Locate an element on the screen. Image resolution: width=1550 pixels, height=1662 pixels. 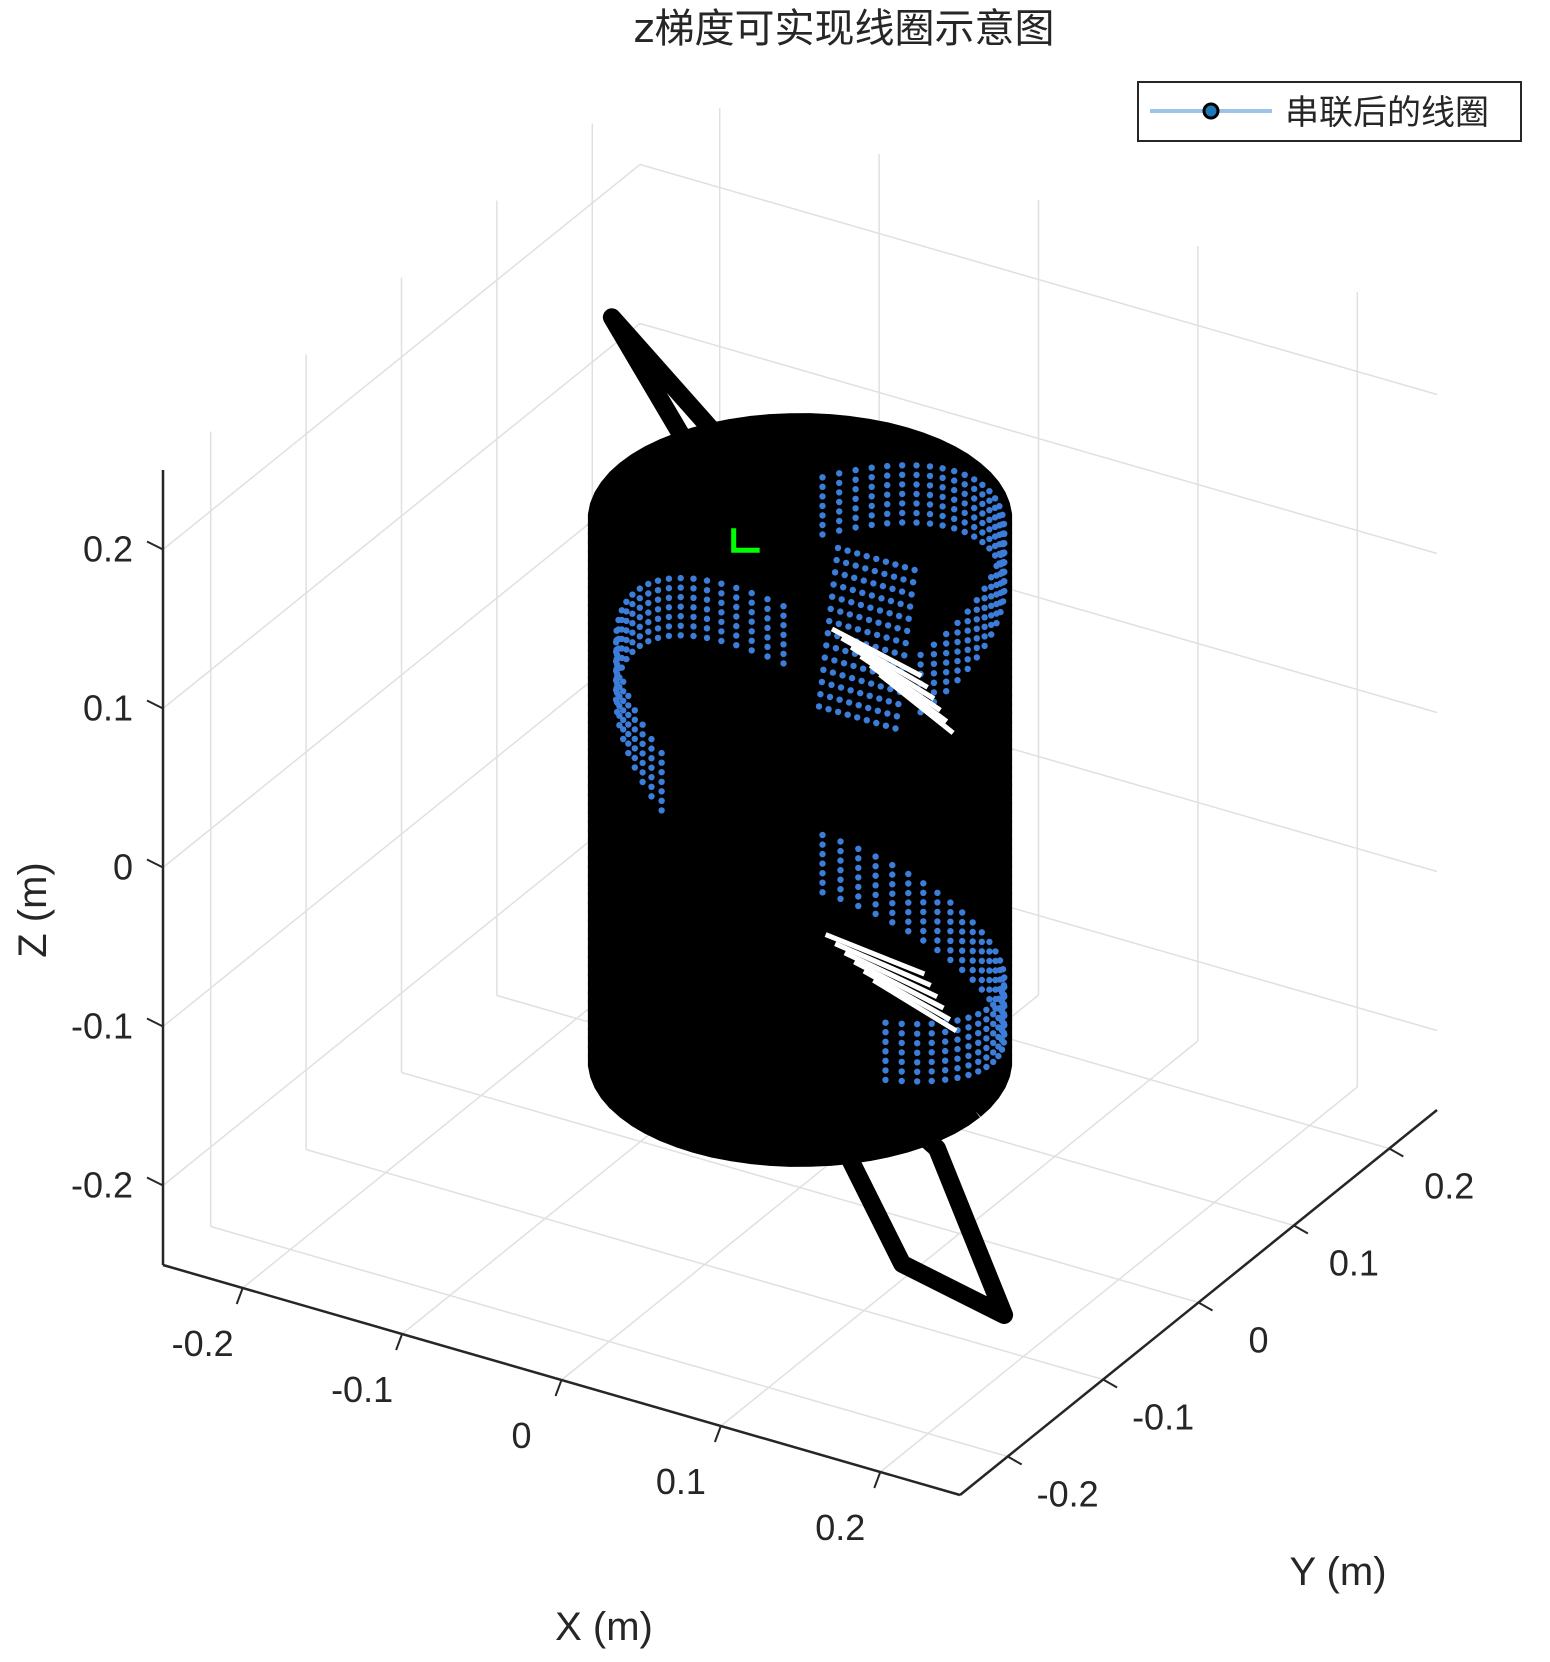
y-tick-label-2: 0 is located at coordinates (1258, 1340).